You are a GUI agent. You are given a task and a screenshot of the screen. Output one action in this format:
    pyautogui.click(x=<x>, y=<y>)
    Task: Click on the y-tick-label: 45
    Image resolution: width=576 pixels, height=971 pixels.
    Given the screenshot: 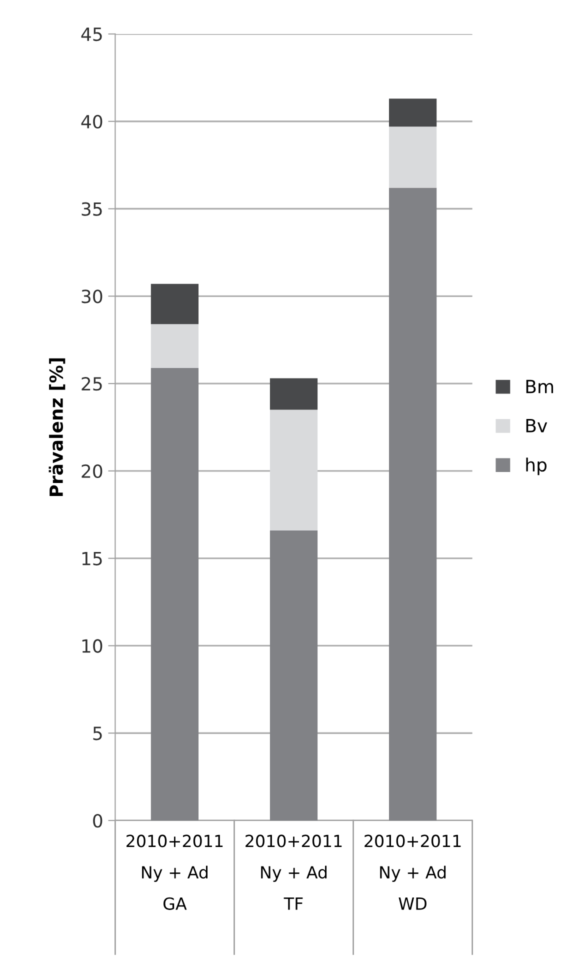 What is the action you would take?
    pyautogui.click(x=91, y=35)
    